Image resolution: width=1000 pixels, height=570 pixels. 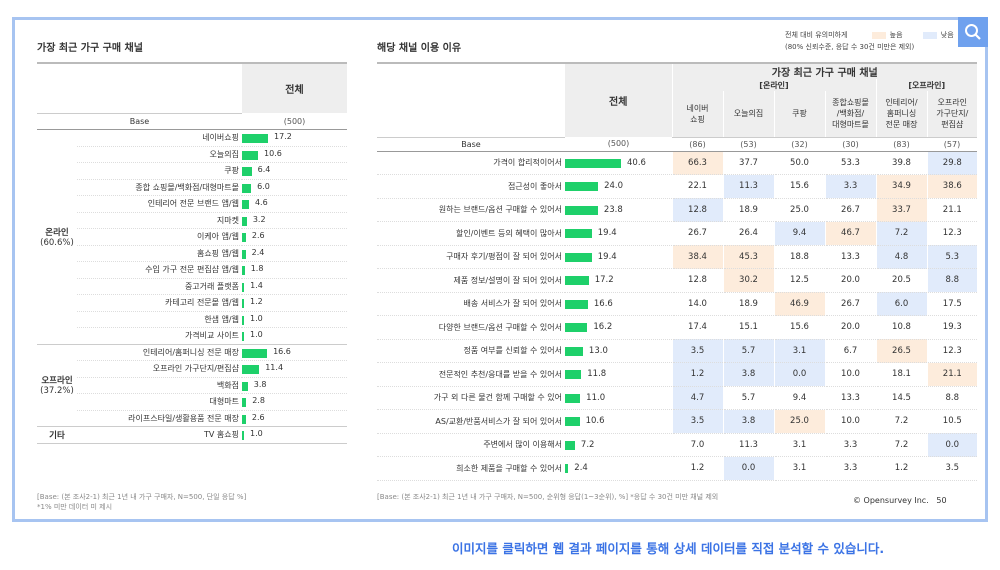 I want to click on channel-label: 수입 가구 전문 편집샵 앱/웹, so click(x=159, y=270).